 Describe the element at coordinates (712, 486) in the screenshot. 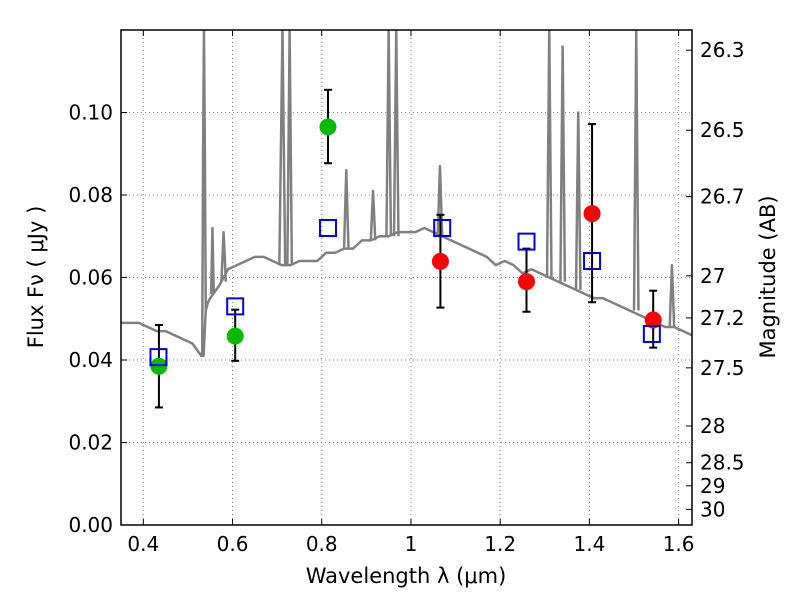

I see `y2-tick-label: 29` at that location.